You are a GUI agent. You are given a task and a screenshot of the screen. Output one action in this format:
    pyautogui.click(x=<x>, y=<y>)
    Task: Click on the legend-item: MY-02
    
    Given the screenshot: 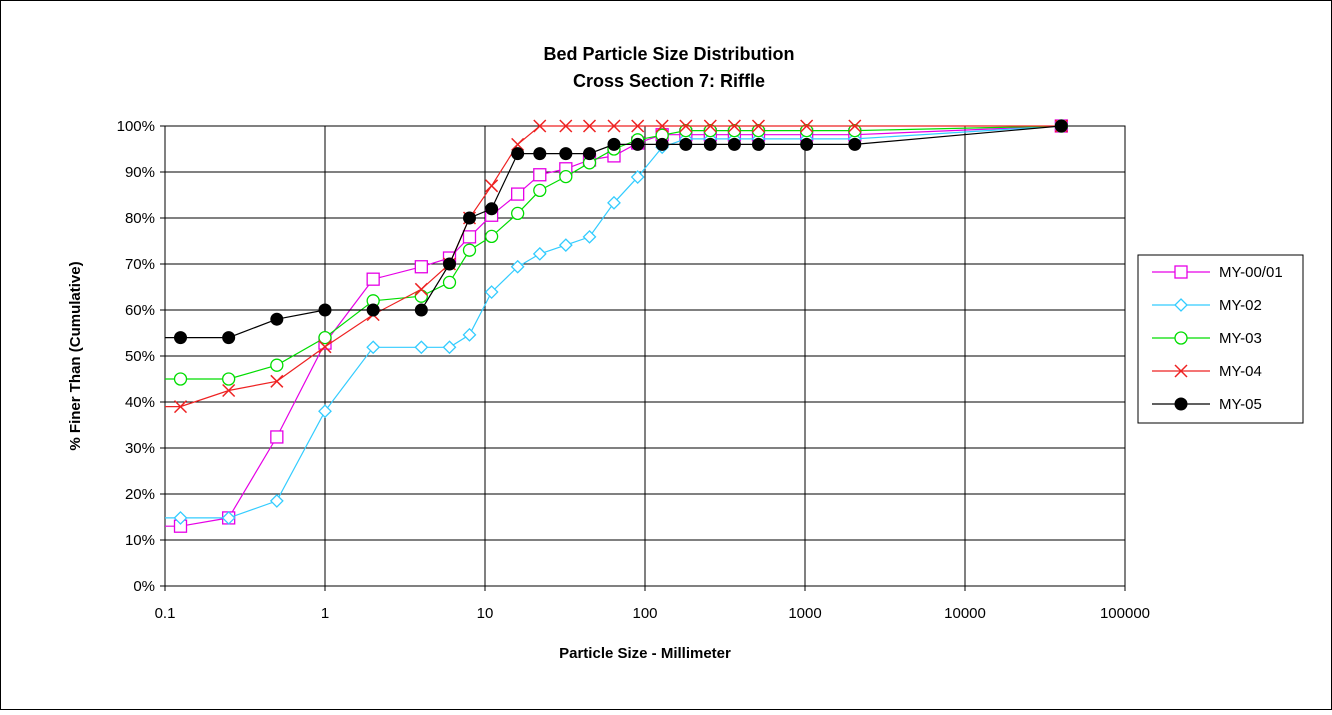 What is the action you would take?
    pyautogui.click(x=1207, y=305)
    